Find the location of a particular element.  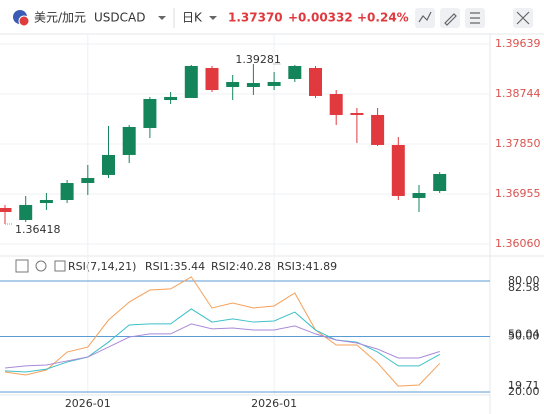

period: 日K is located at coordinates (192, 18).